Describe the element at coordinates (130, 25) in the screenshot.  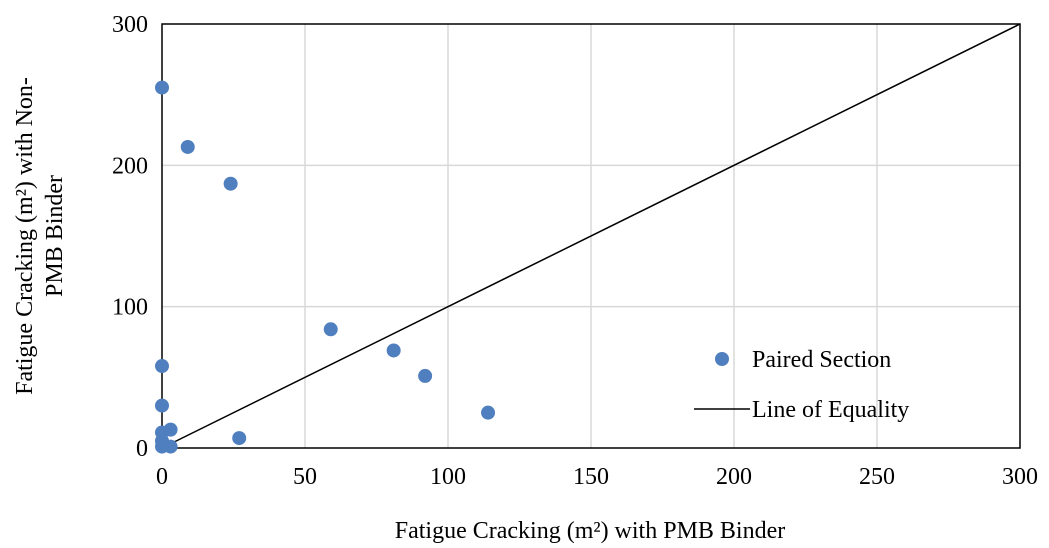
I see `y-tick-label-300: 300` at that location.